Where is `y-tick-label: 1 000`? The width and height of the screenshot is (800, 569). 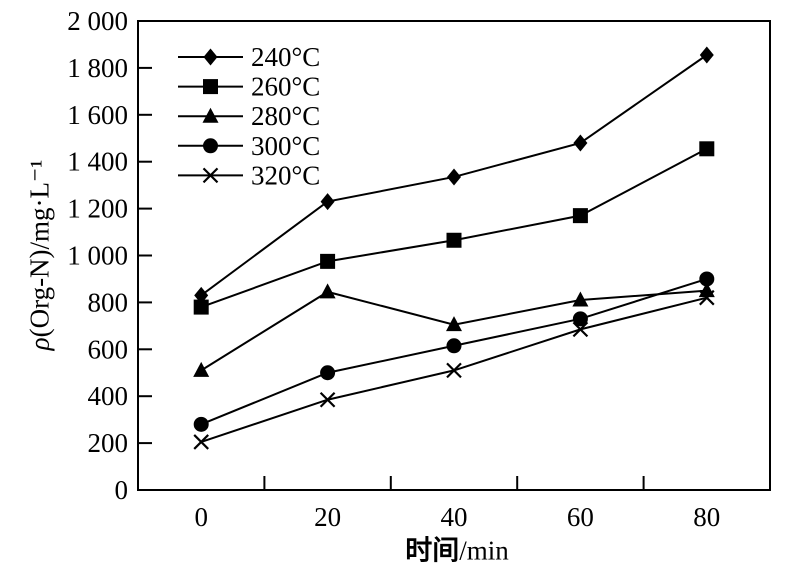 y-tick-label: 1 000 is located at coordinates (97, 256).